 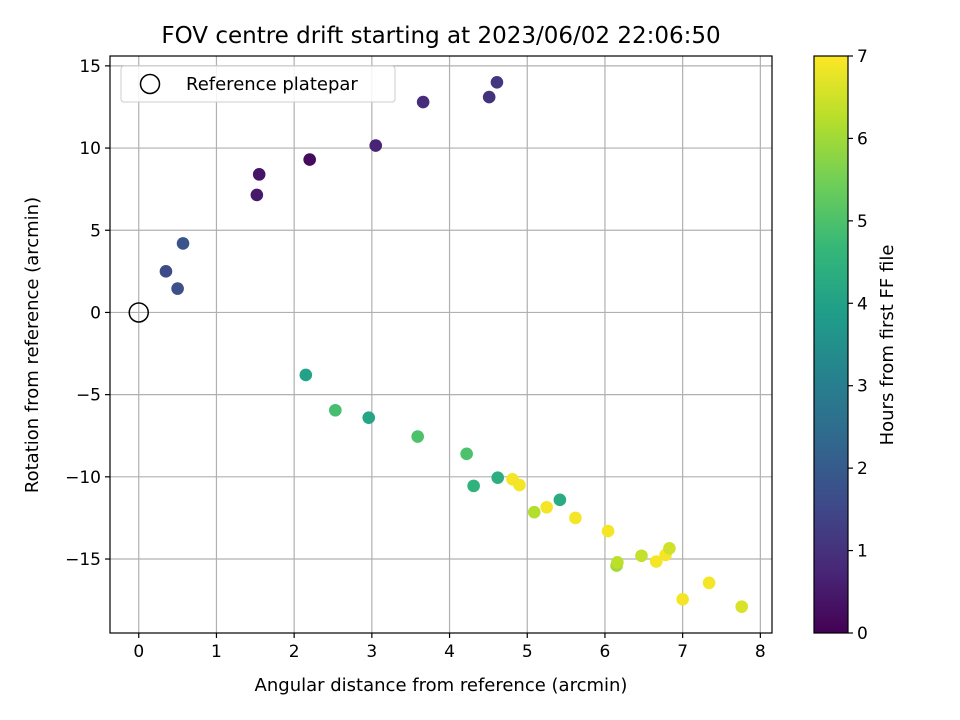 What do you see at coordinates (862, 634) in the screenshot?
I see `colorbar-tick-label: 0` at bounding box center [862, 634].